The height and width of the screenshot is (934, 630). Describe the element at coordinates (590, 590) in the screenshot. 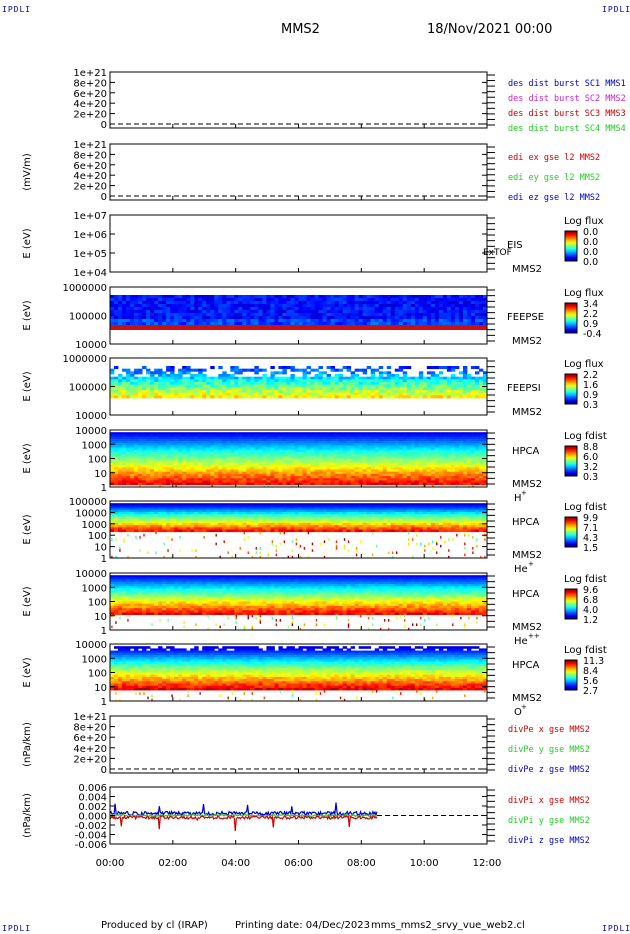

I see `panel-p8-colorbar-label: 9.6` at that location.